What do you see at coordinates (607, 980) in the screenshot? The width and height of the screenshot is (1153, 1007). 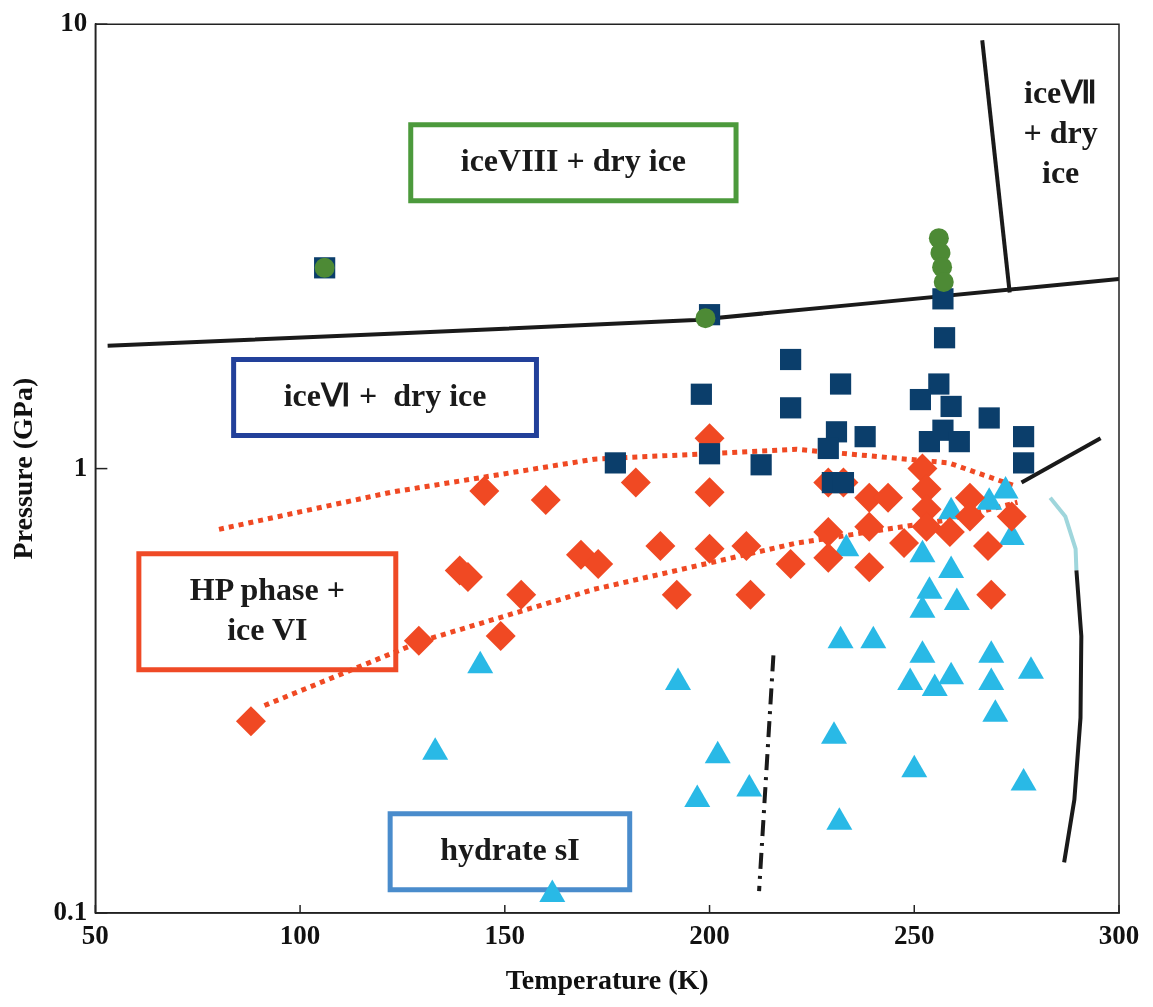 I see `x-axis-title: Temperature (K)` at bounding box center [607, 980].